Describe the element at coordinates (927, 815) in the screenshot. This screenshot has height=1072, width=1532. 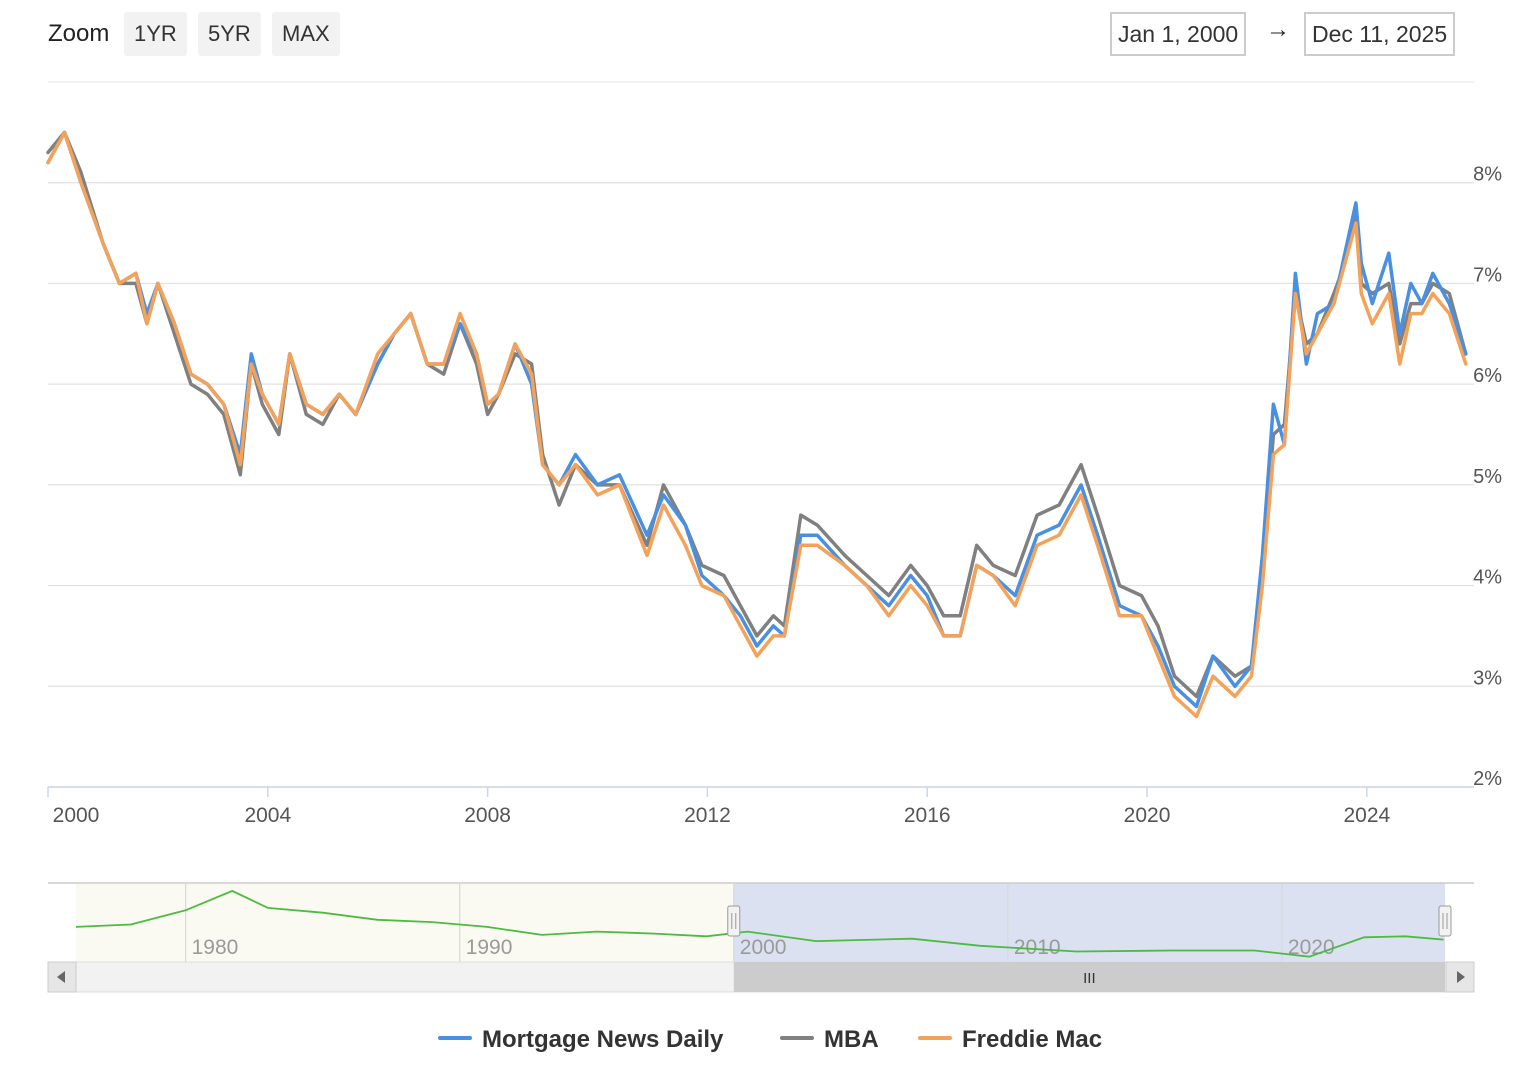
I see `x-tick-label: 2016` at that location.